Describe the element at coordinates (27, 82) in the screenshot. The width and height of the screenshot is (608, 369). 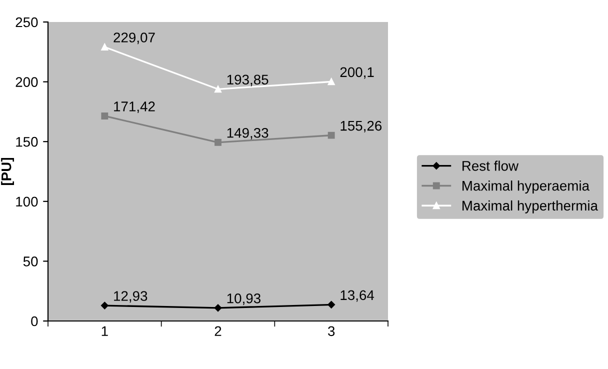
I see `y-tick-label: 200` at that location.